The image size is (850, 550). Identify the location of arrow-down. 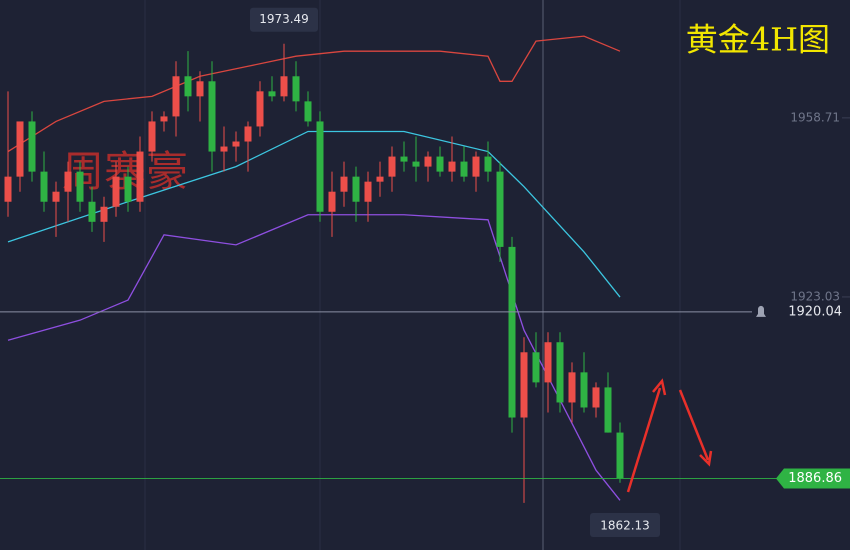
(694, 425).